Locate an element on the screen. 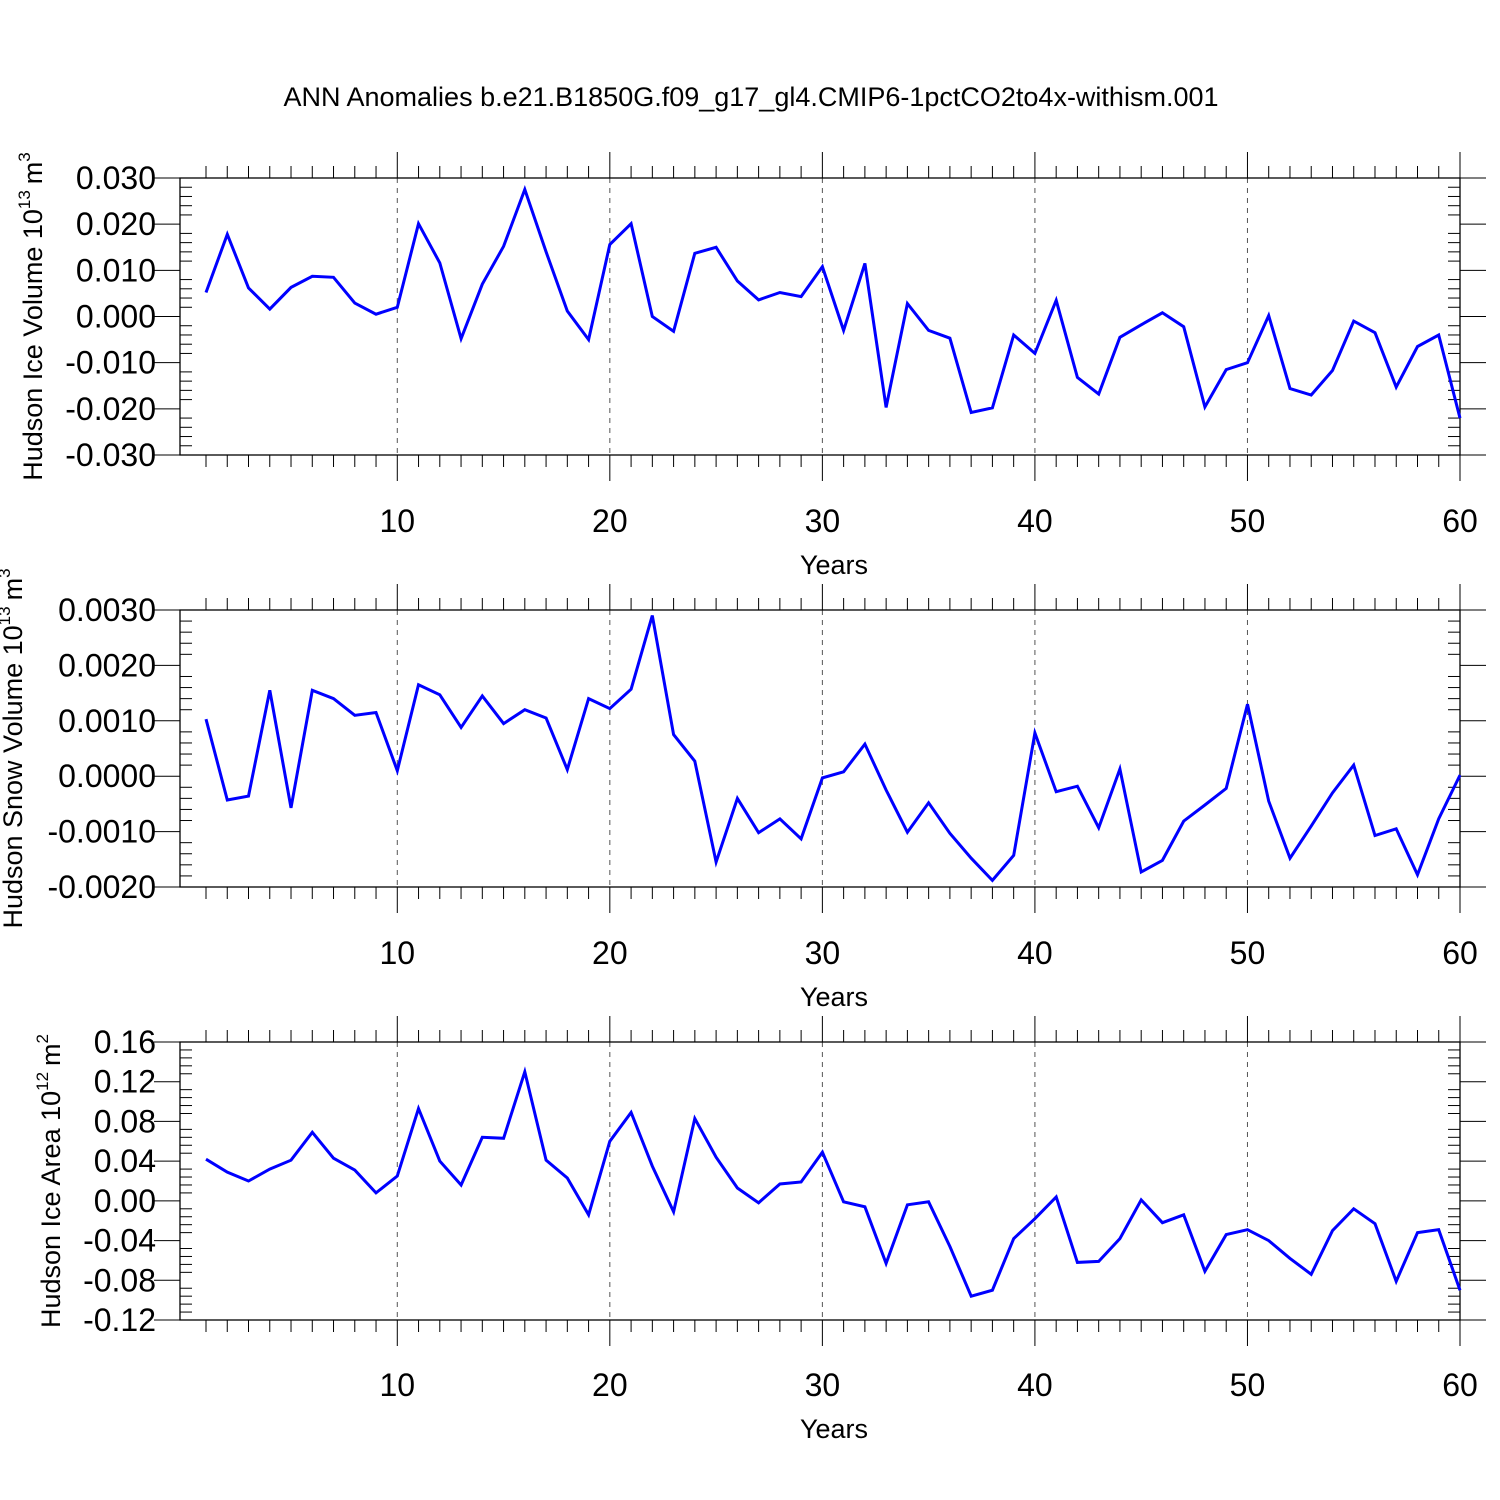  y-tick-label: 0.010 is located at coordinates (116, 270).